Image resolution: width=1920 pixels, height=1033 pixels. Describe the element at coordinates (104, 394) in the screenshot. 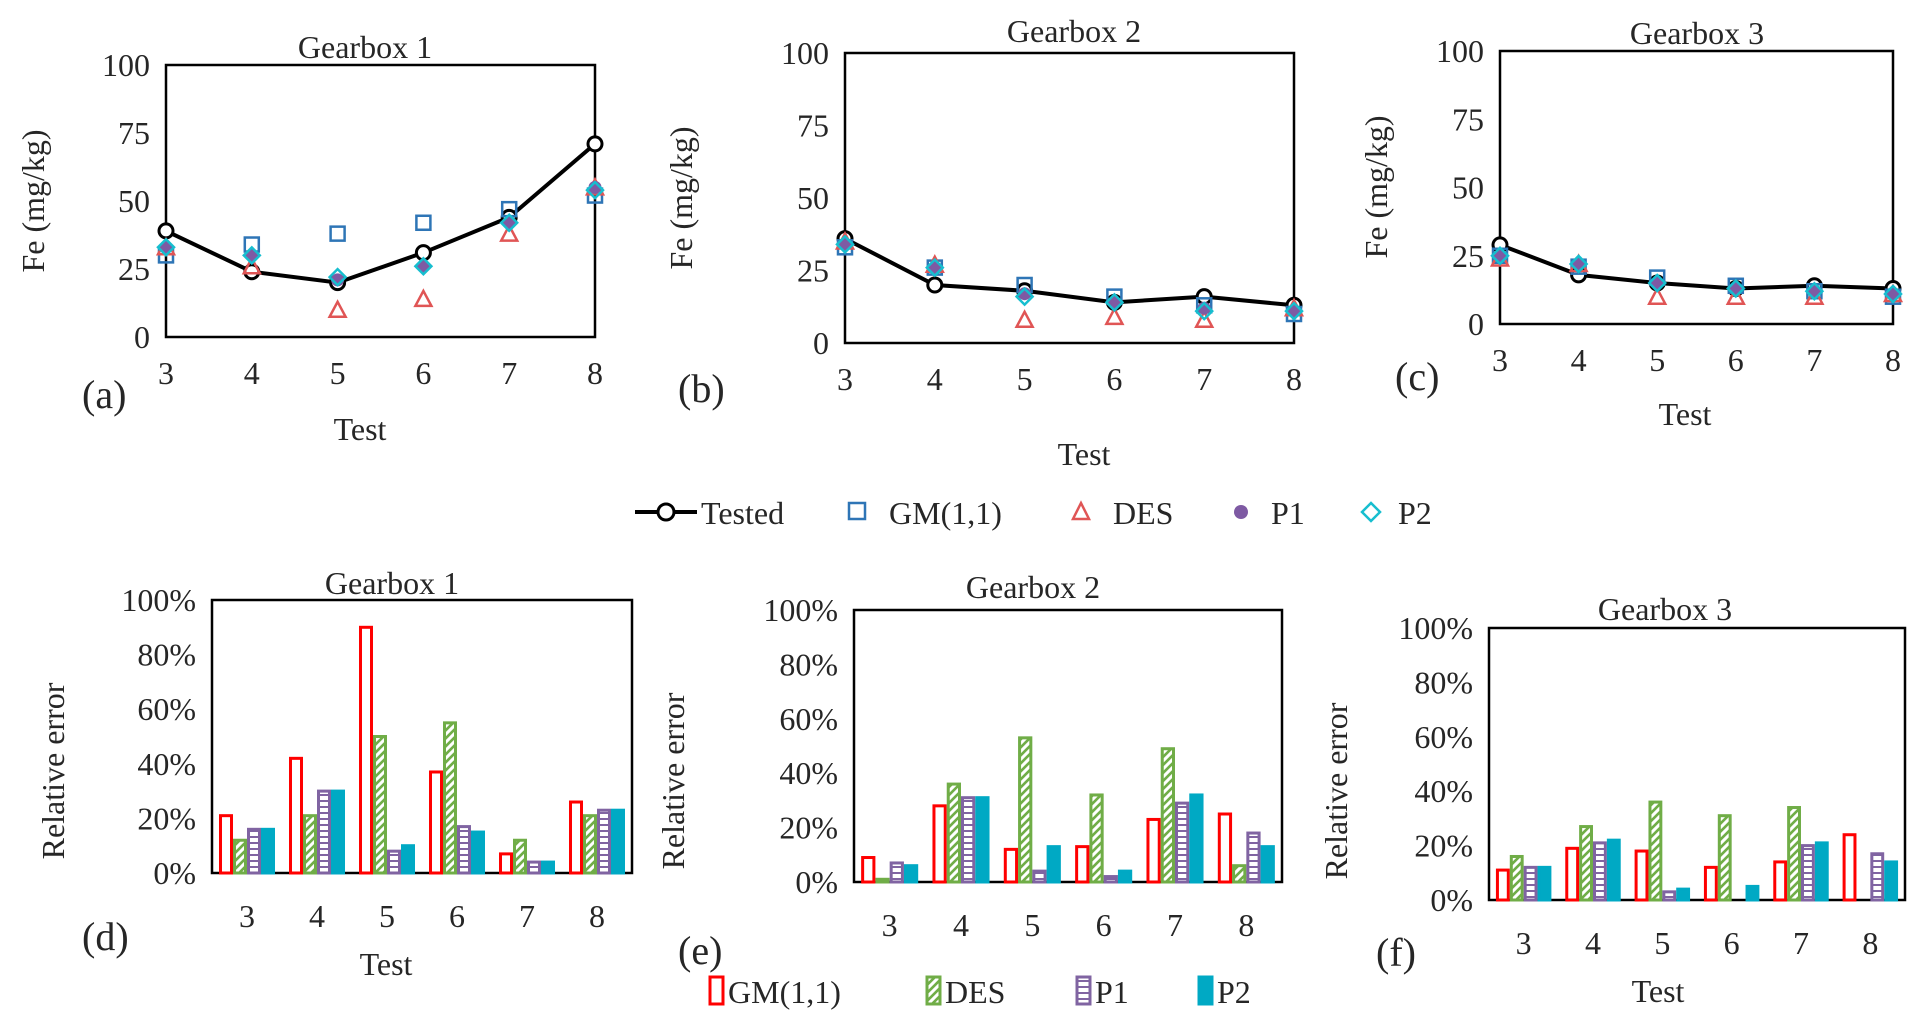

I see `panel-label: (a)` at that location.